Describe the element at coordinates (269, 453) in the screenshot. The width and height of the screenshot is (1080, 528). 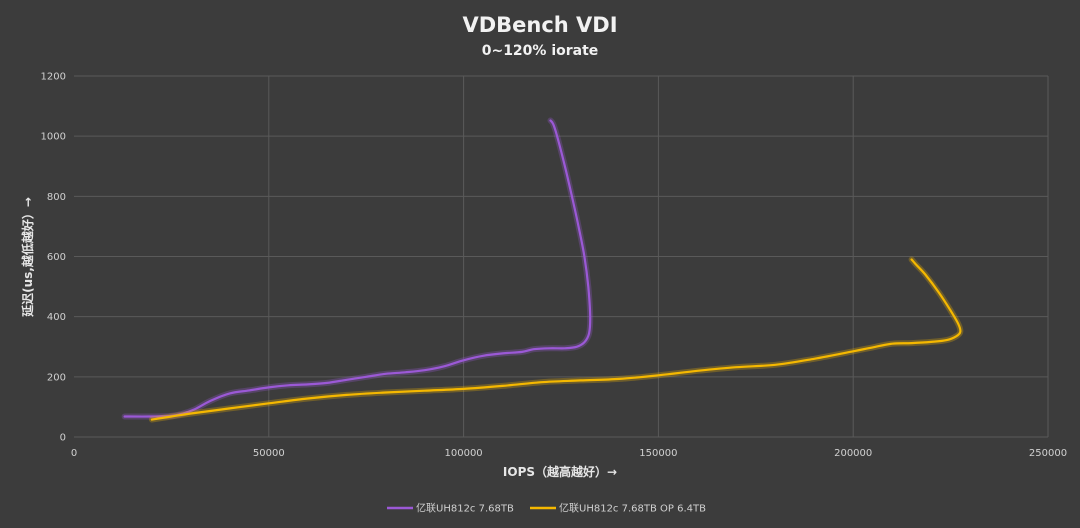
I see `x-tick-label: 50000` at that location.